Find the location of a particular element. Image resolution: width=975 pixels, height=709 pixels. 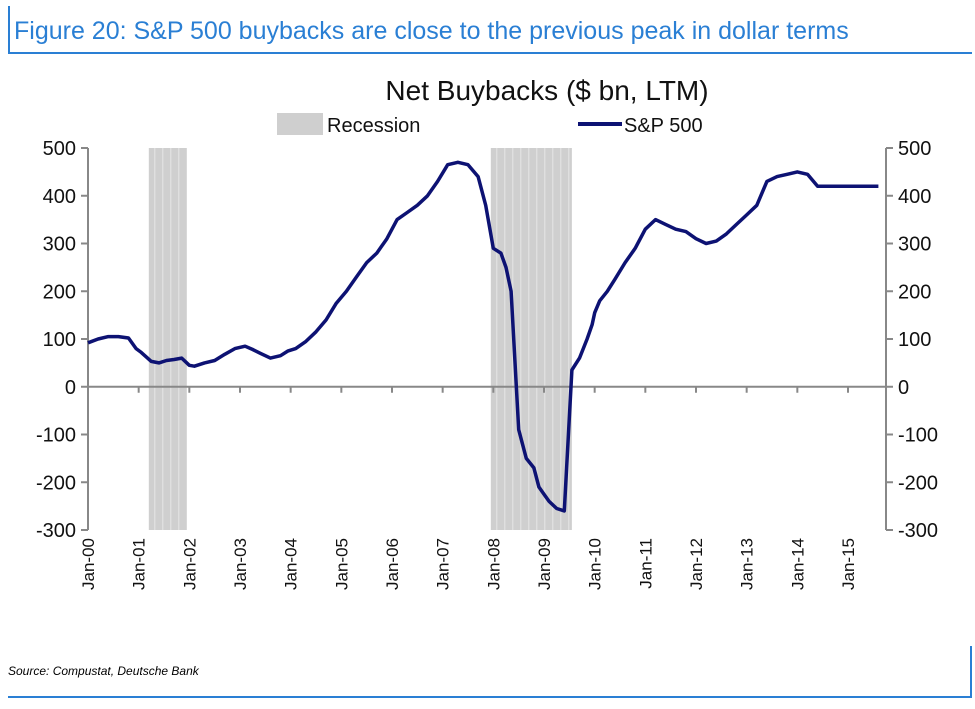

y-tick-label-right: -200 is located at coordinates (918, 483).